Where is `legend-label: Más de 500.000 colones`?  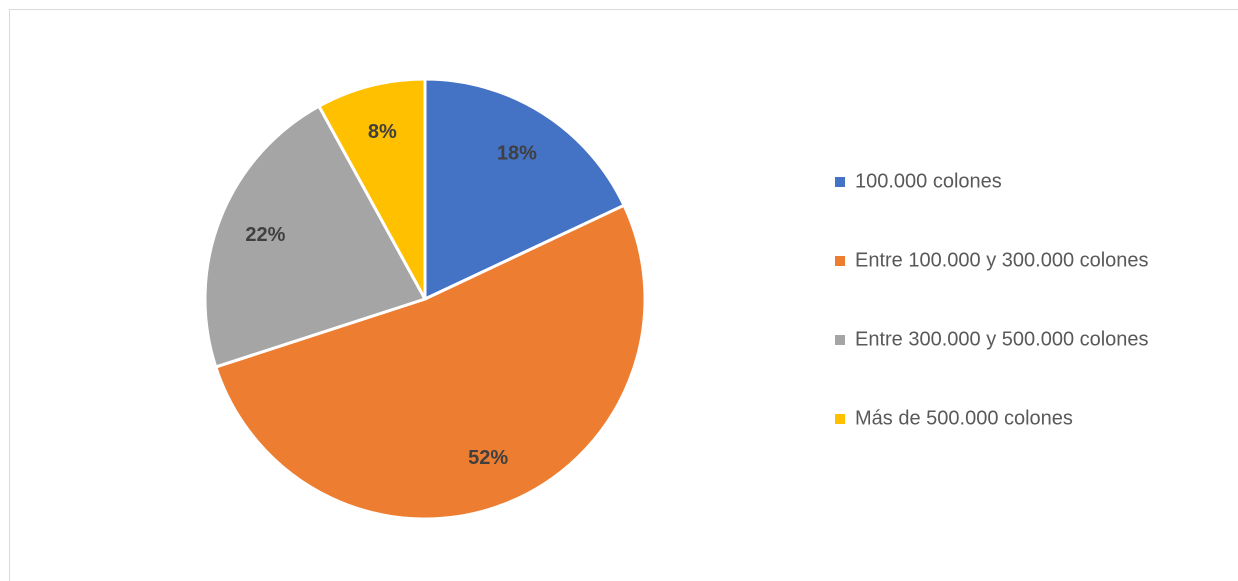
legend-label: Más de 500.000 colones is located at coordinates (964, 418).